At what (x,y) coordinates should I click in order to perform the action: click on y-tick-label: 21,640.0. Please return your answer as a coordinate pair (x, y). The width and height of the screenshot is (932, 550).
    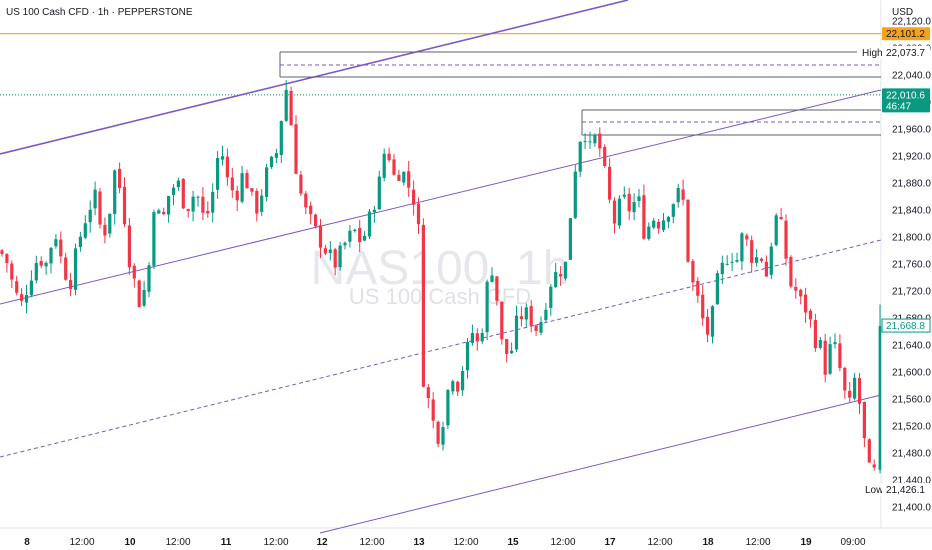
    Looking at the image, I should click on (911, 346).